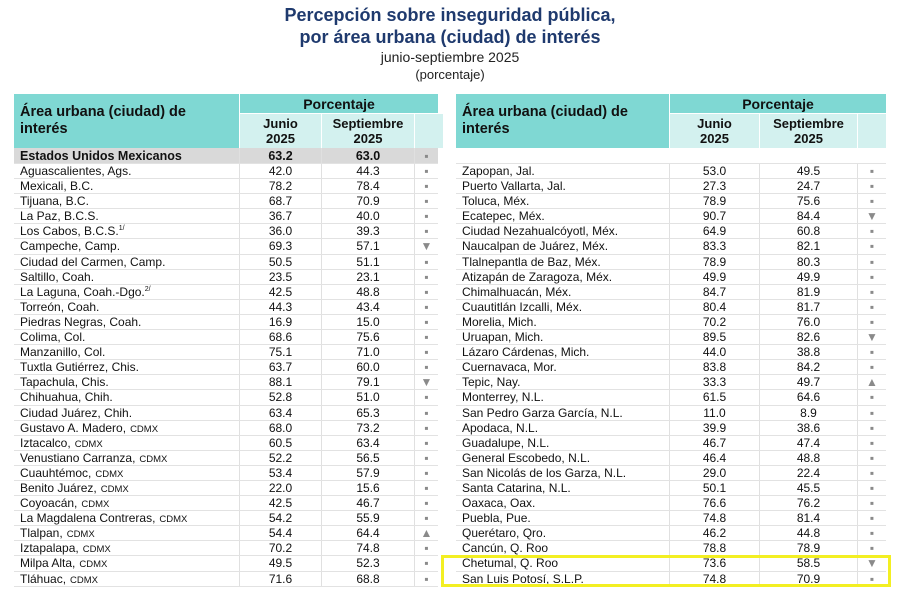  What do you see at coordinates (809, 382) in the screenshot?
I see `cell-value: 49.7` at bounding box center [809, 382].